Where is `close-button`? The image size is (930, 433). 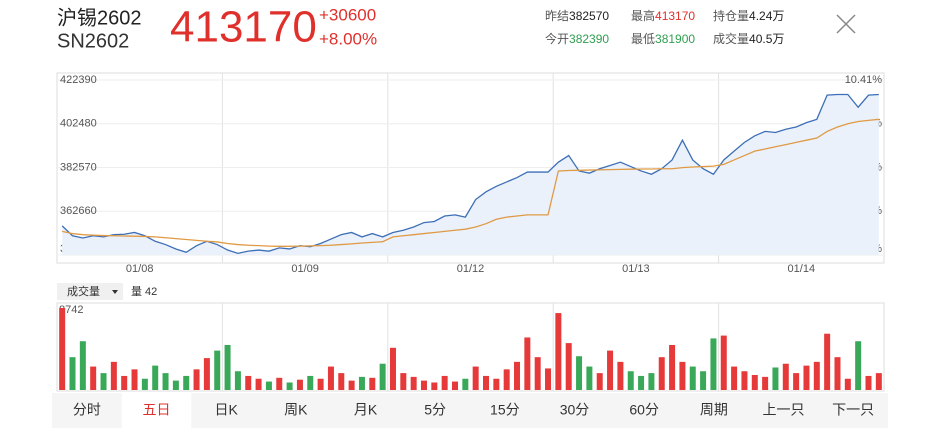
close-button is located at coordinates (846, 24).